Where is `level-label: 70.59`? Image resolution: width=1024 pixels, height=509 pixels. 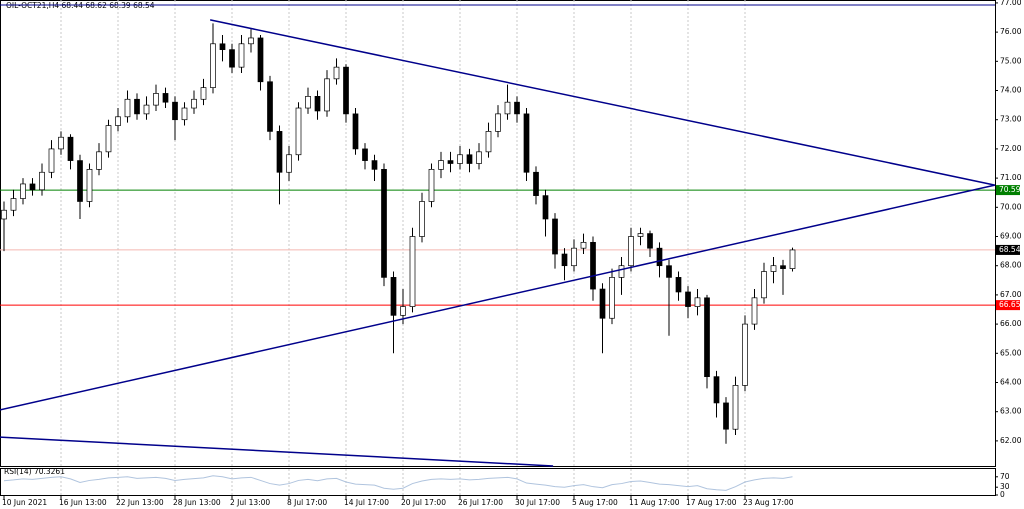
level-label: 70.59 is located at coordinates (1010, 189).